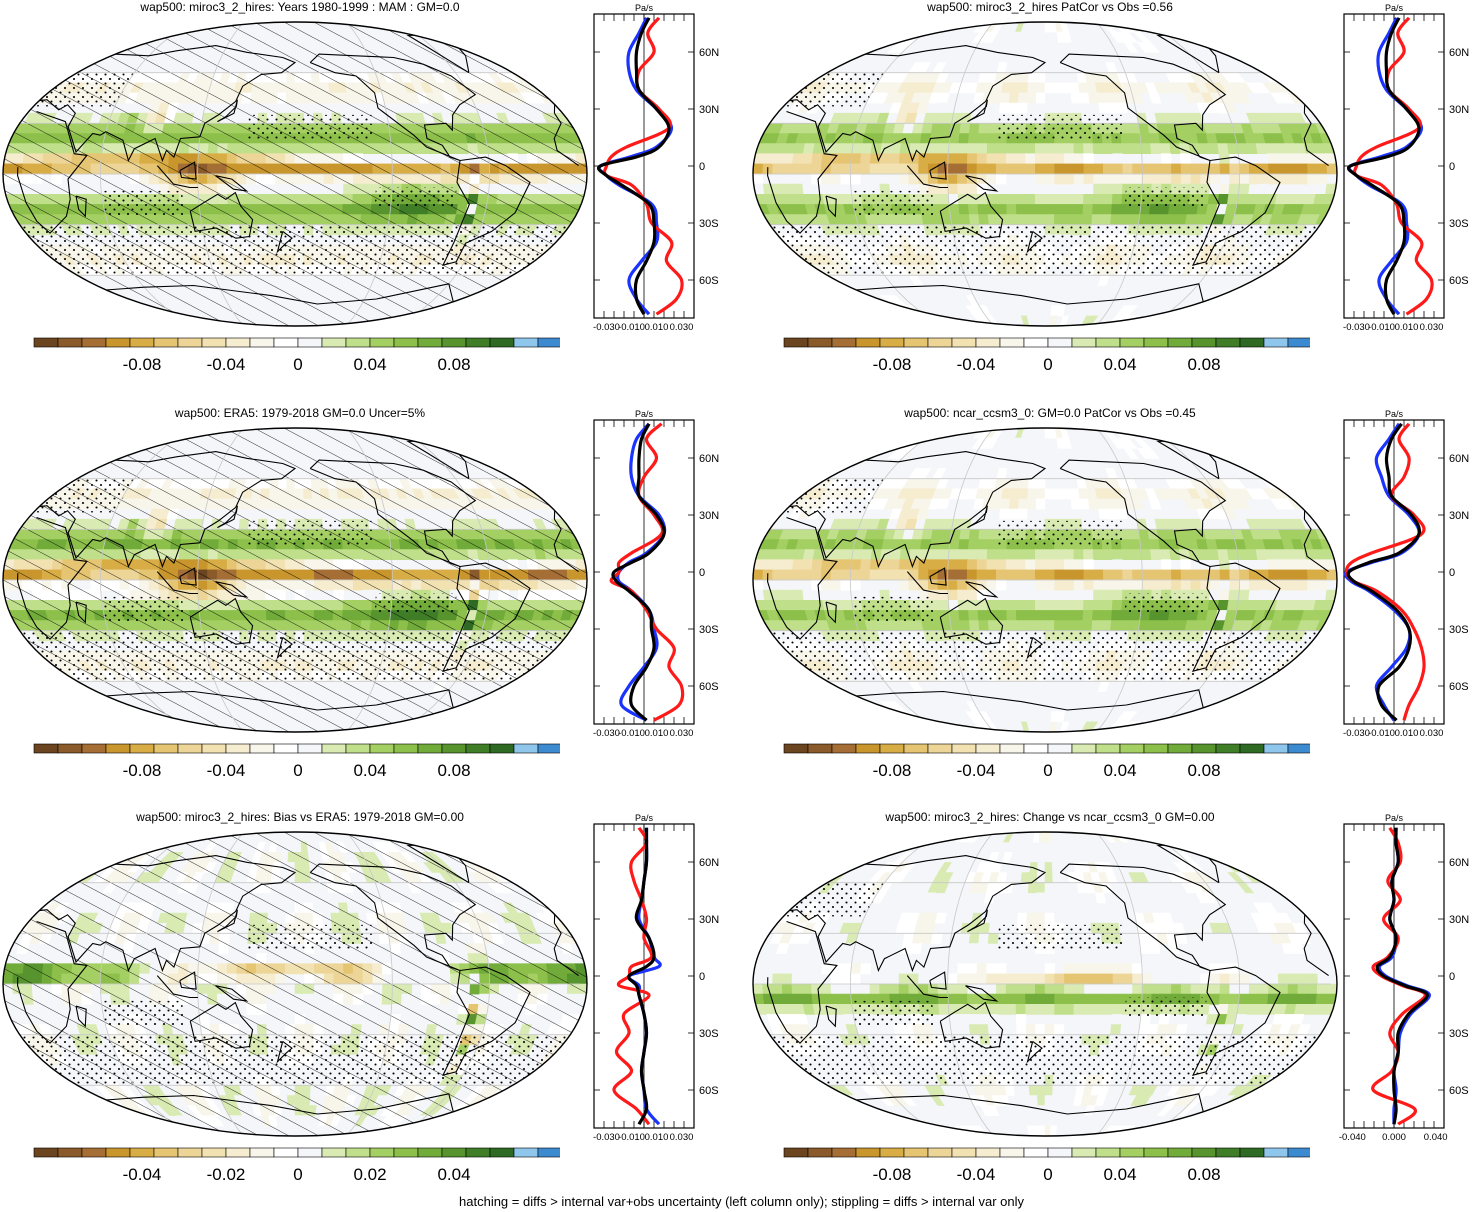  I want to click on colorbar-tick-label: 0.04, so click(1119, 364).